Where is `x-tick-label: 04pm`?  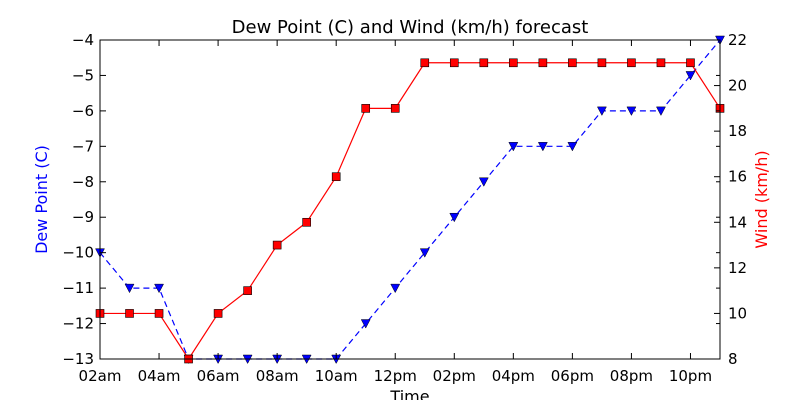 x-tick-label: 04pm is located at coordinates (513, 376).